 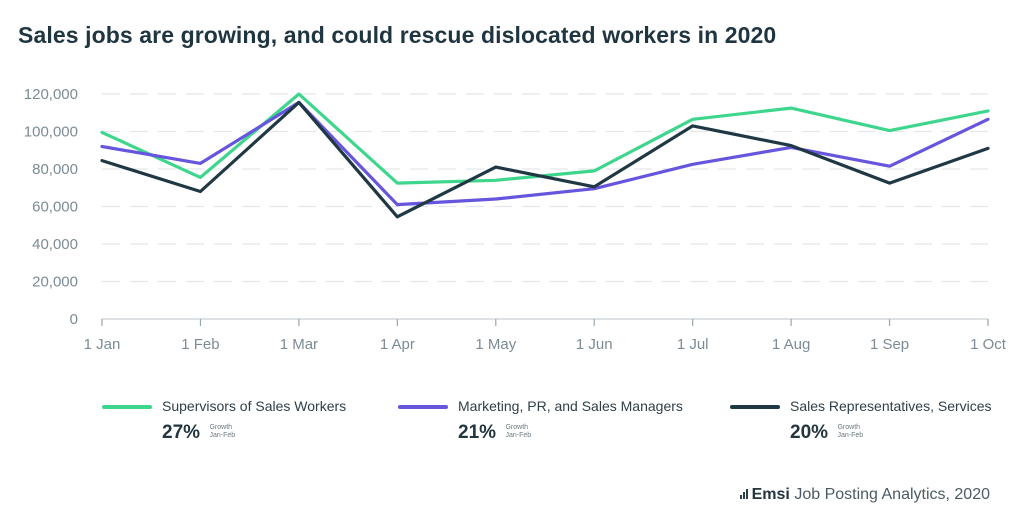 I want to click on growth-marketing: 21% Growth Jan-Feb, so click(x=494, y=433).